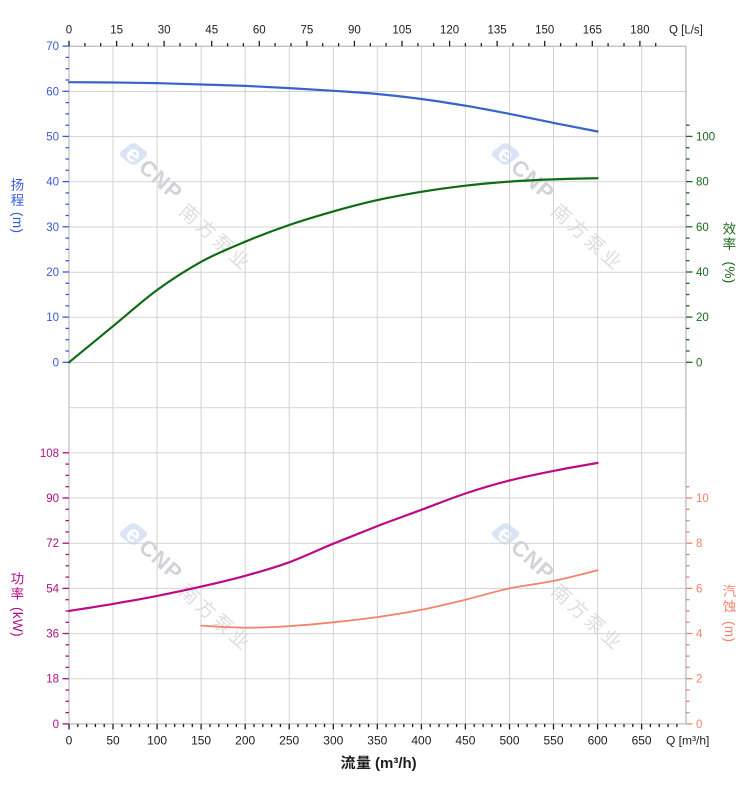  What do you see at coordinates (699, 544) in the screenshot?
I see `svg-text: 8` at bounding box center [699, 544].